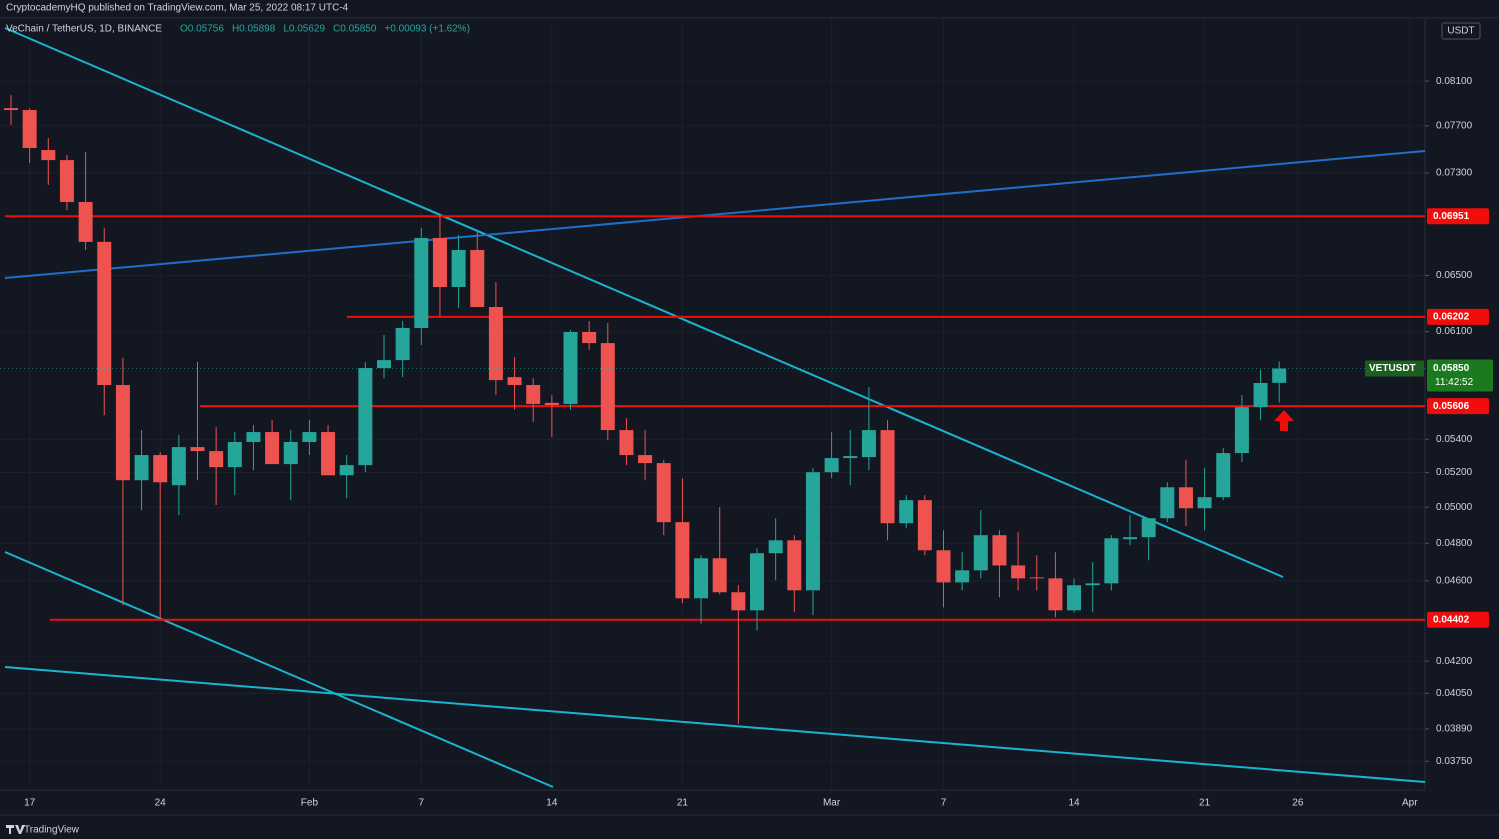 The height and width of the screenshot is (839, 1499). I want to click on price-tag, so click(1460, 375).